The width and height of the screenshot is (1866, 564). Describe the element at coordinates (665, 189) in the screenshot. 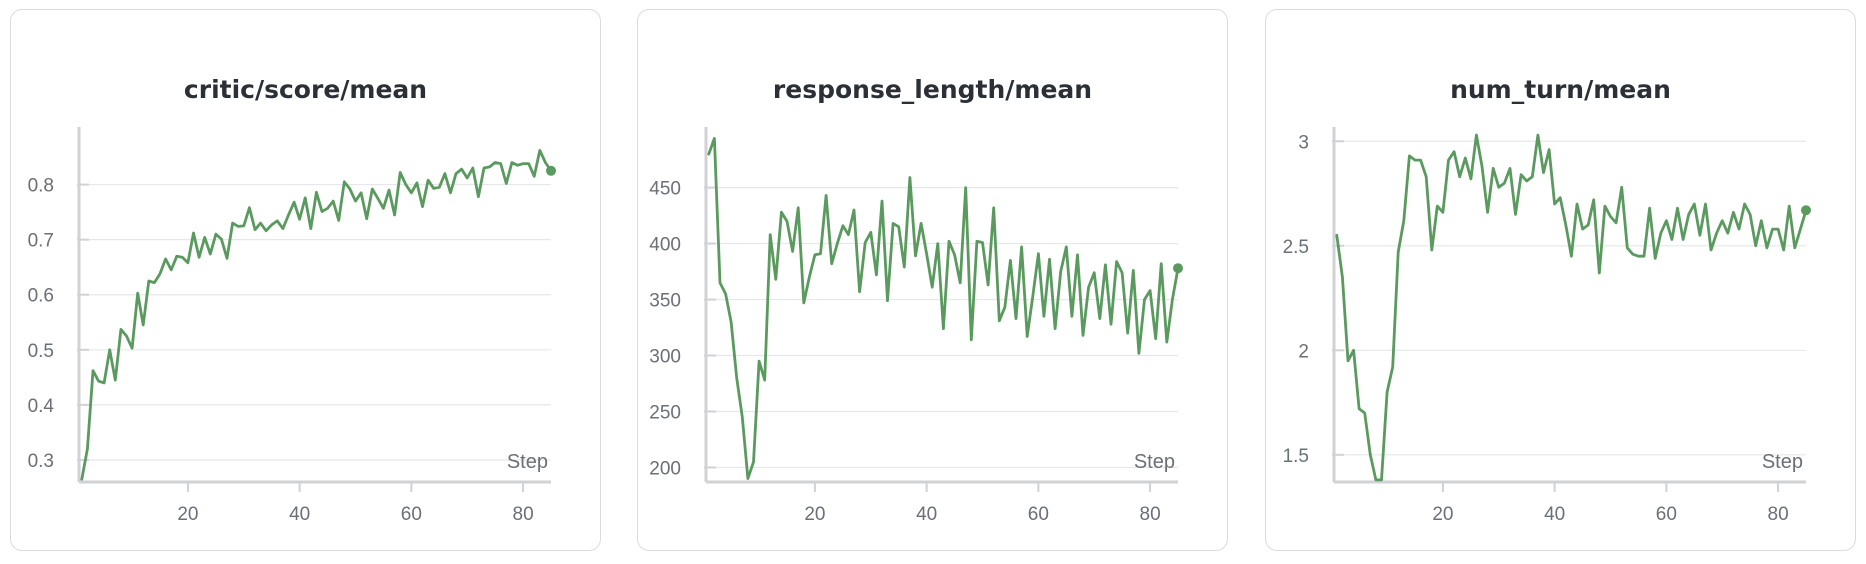

I see `y-tick-label: 450` at that location.